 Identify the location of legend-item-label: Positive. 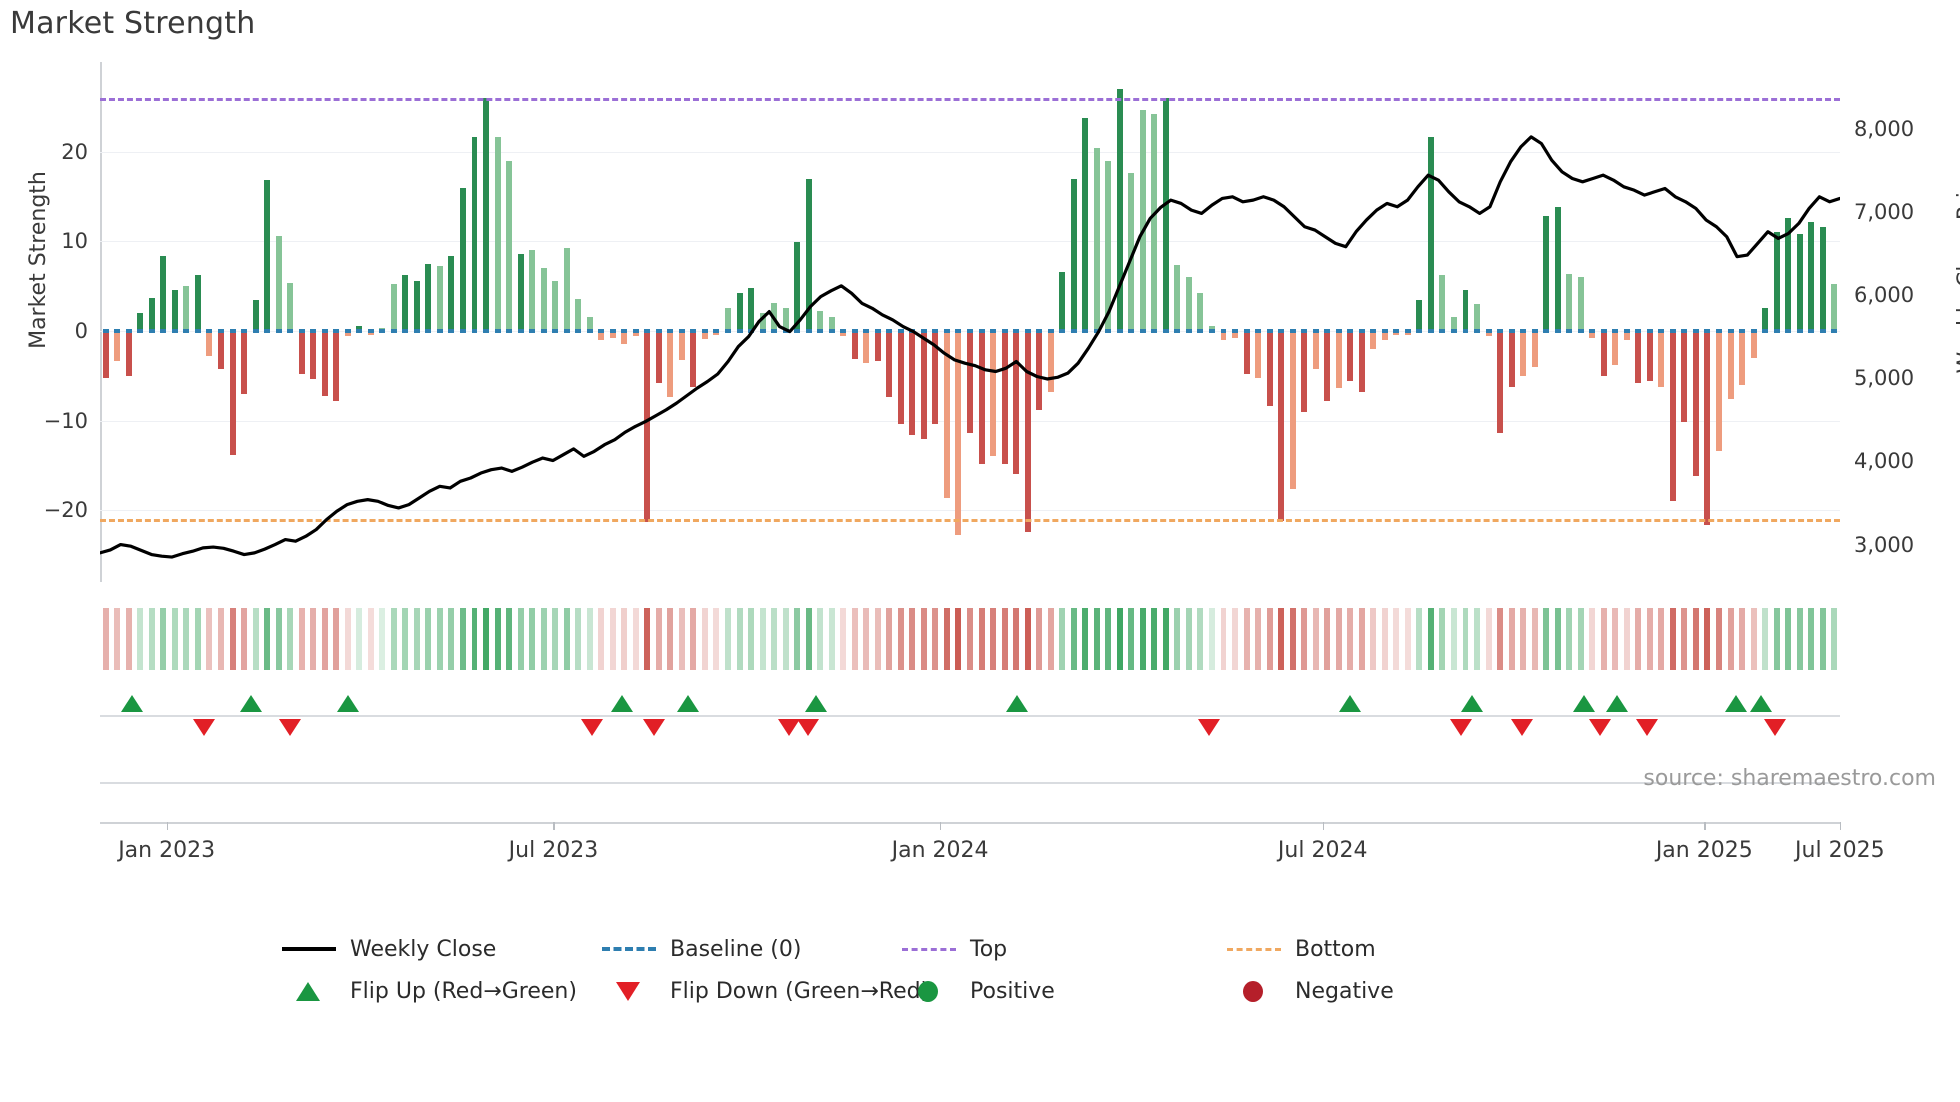
(1012, 991).